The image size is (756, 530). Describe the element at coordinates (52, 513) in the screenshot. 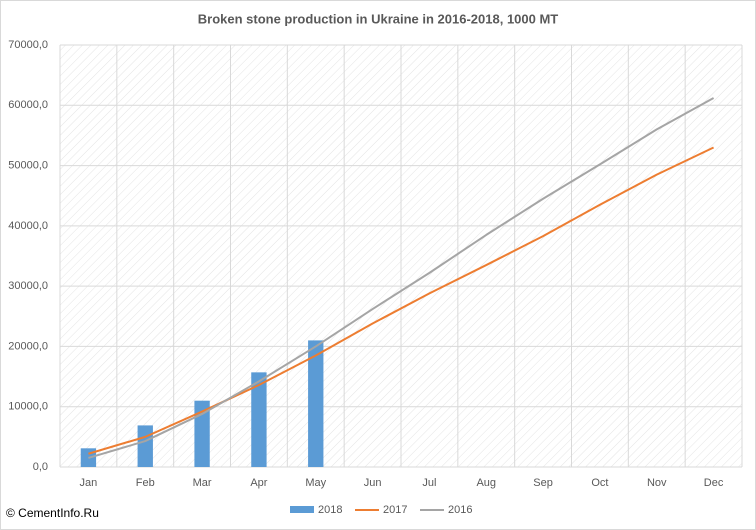

I see `watermark: © CementInfo.Ru` at that location.